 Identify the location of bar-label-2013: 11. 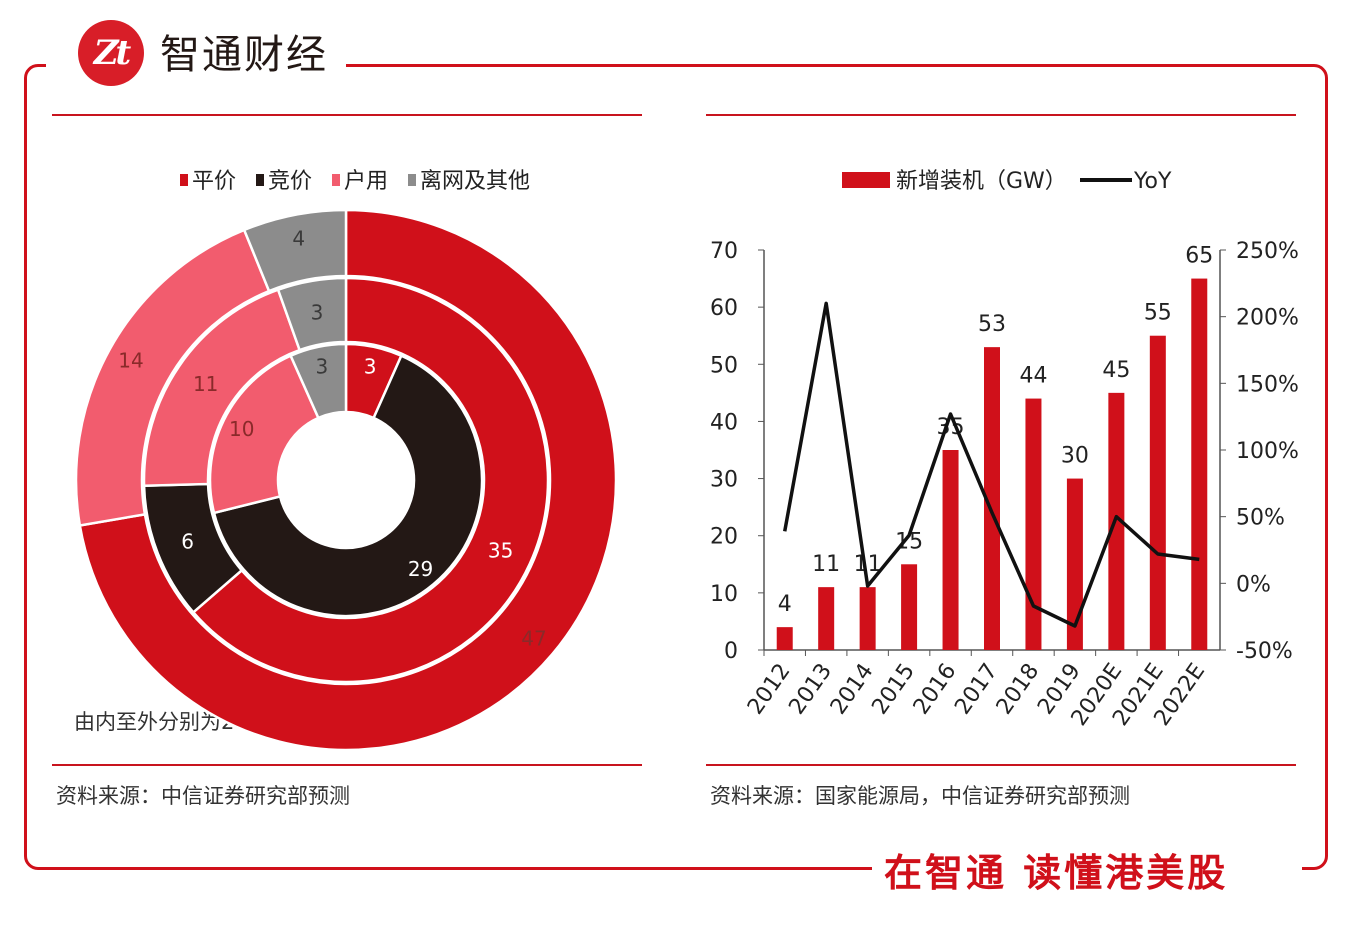
(826, 564).